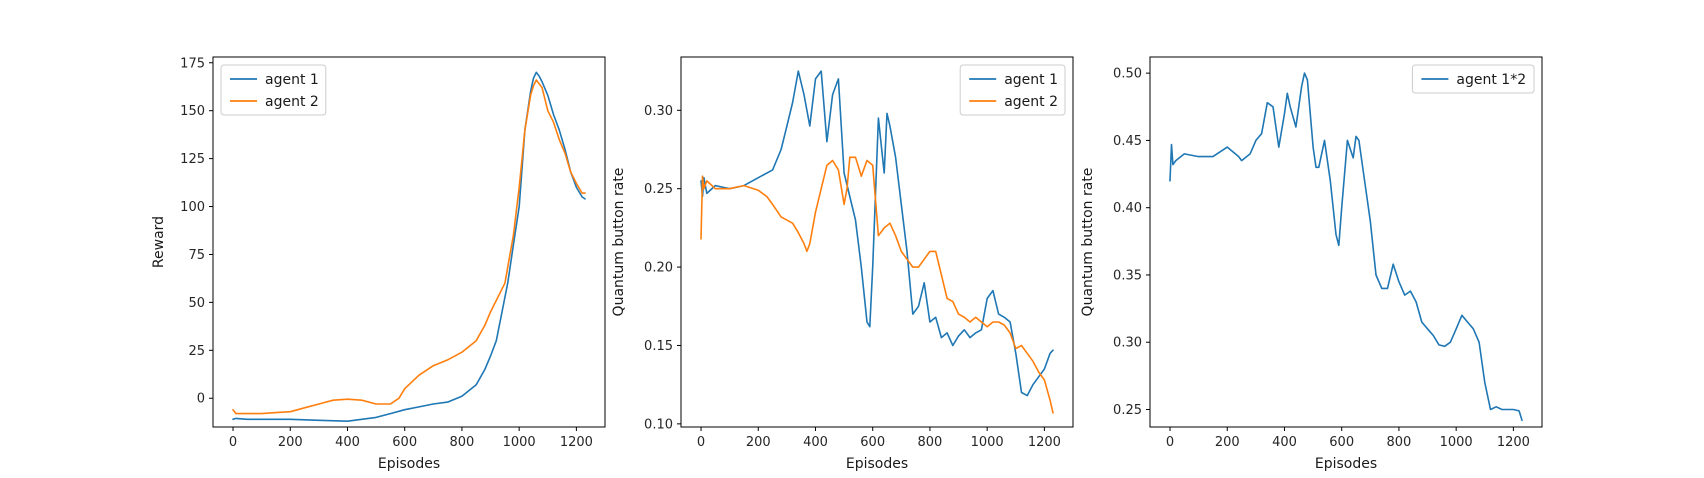  What do you see at coordinates (192, 63) in the screenshot?
I see `y-tick-label: 175` at bounding box center [192, 63].